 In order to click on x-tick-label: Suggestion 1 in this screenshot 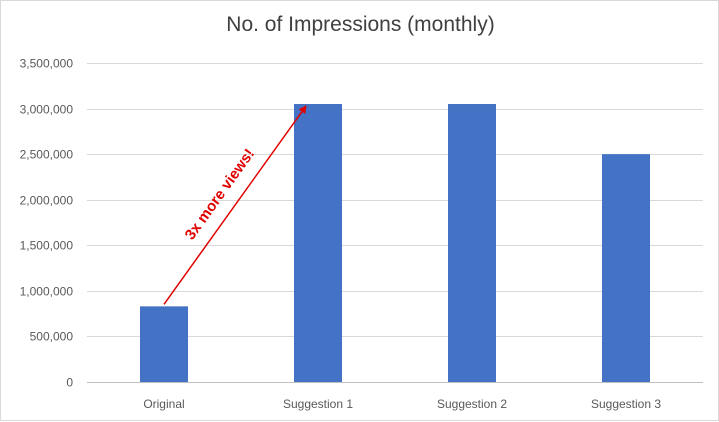, I will do `click(318, 404)`.